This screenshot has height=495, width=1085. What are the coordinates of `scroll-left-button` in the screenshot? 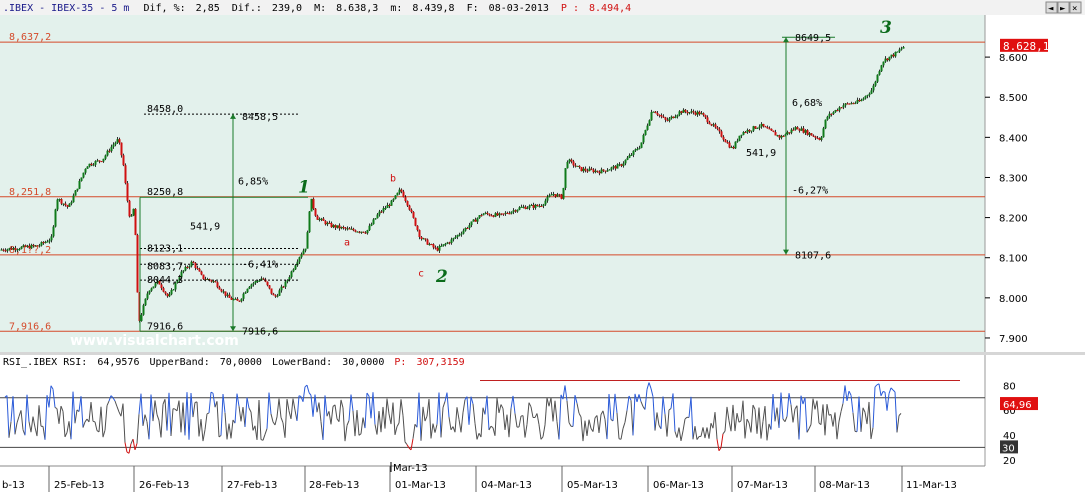 It's located at (1051, 7).